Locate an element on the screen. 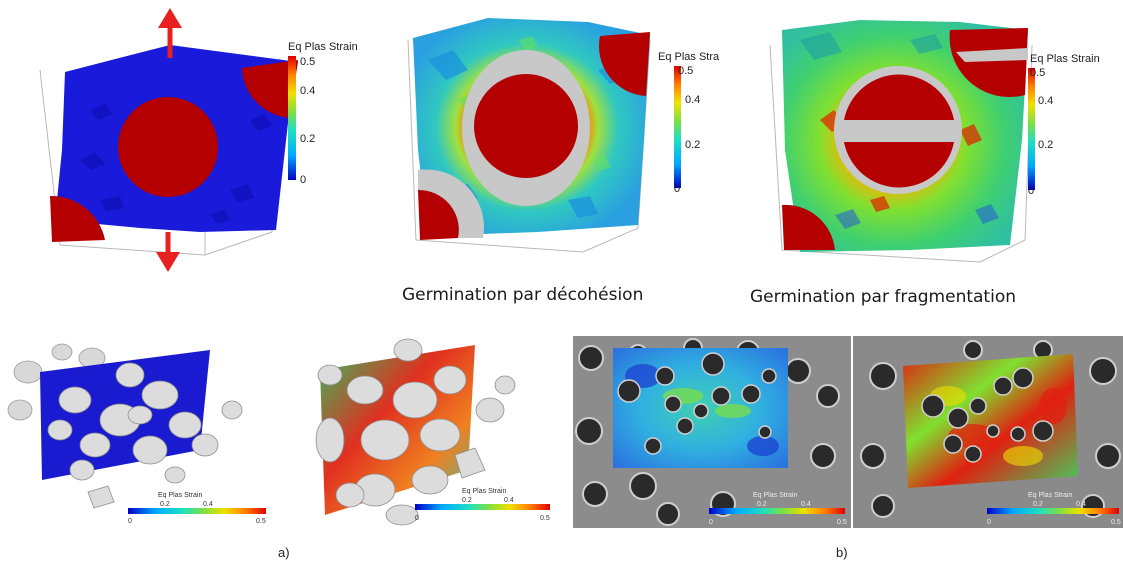  panel-decohesion: Eq Plas Stra 0.5 0.4 0.2 0 is located at coordinates (563, 135).